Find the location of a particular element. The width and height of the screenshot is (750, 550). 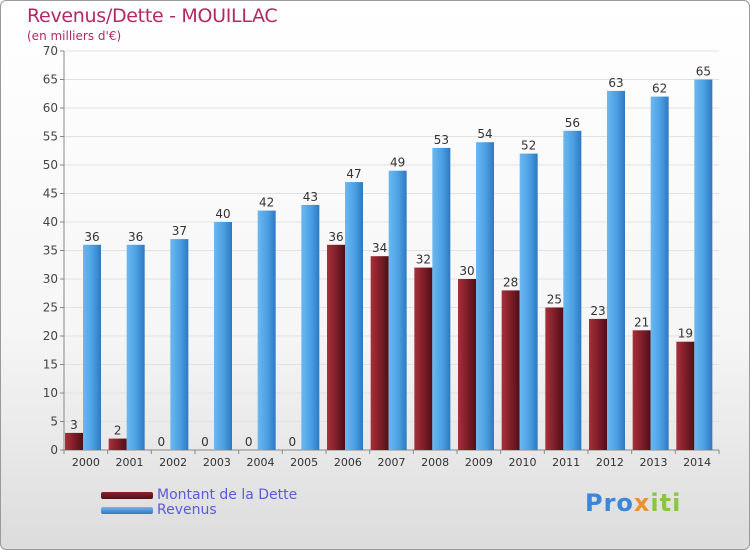

y-tick-label: 60 is located at coordinates (50, 108).